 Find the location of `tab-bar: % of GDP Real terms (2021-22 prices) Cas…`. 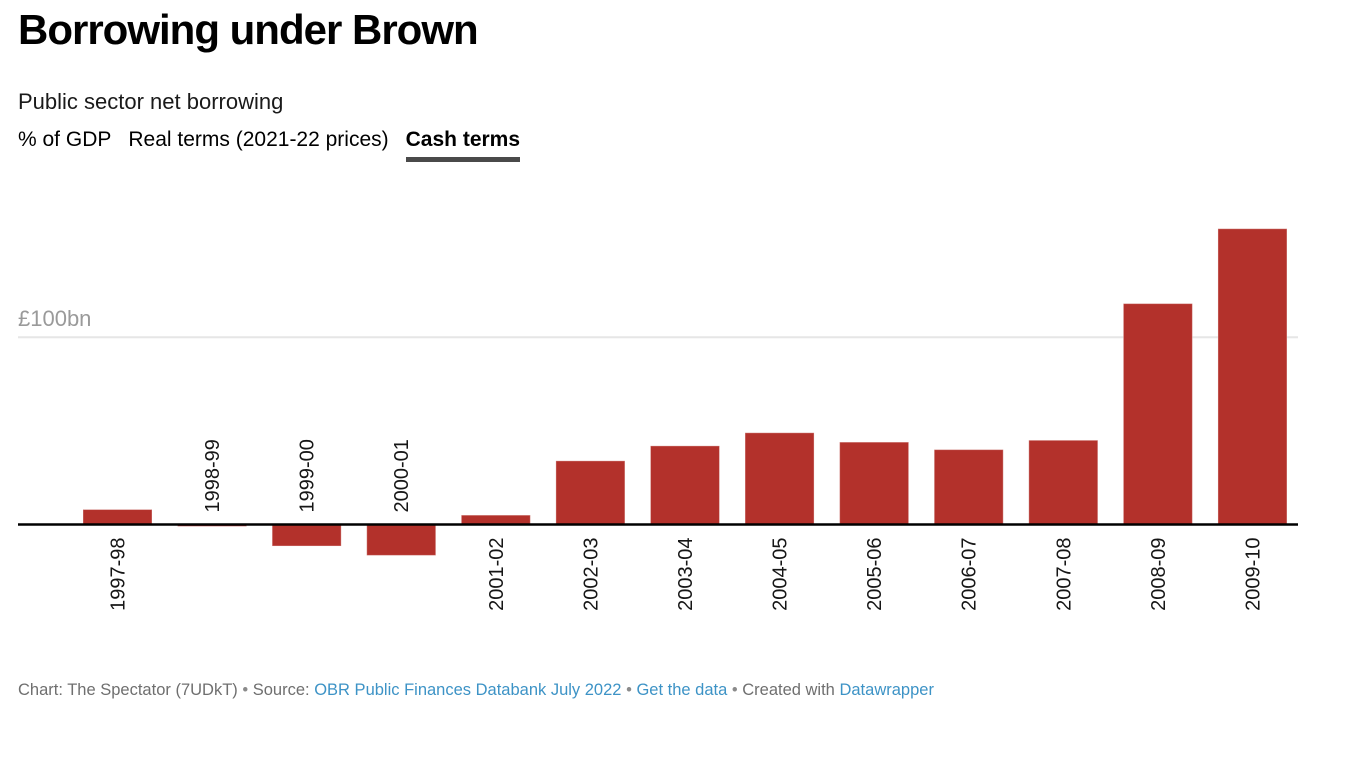

tab-bar: % of GDP Real terms (2021-22 prices) Cas… is located at coordinates (269, 145).